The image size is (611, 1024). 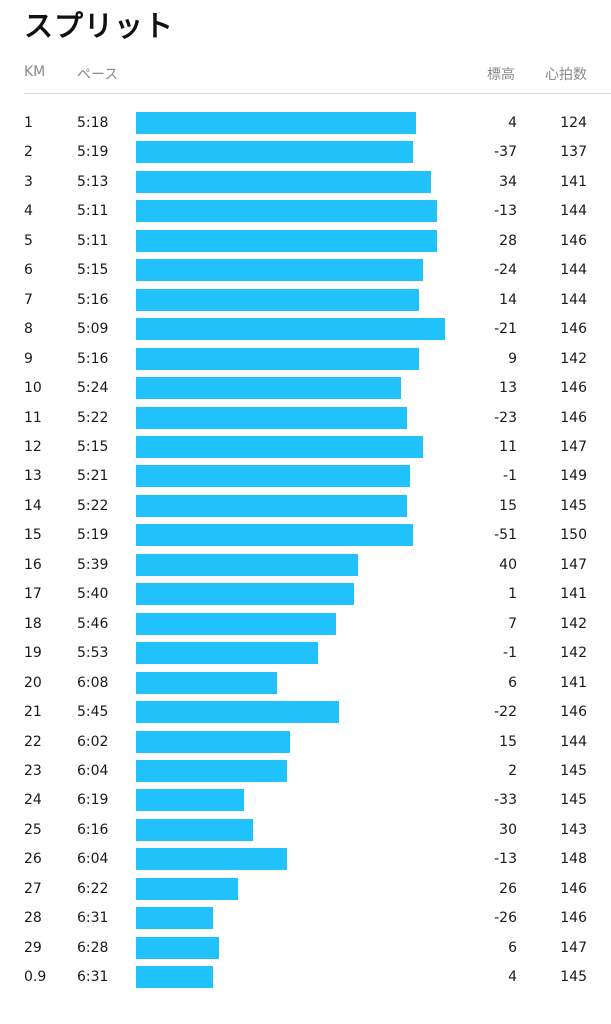 I want to click on split-elevation: -51, so click(x=505, y=535).